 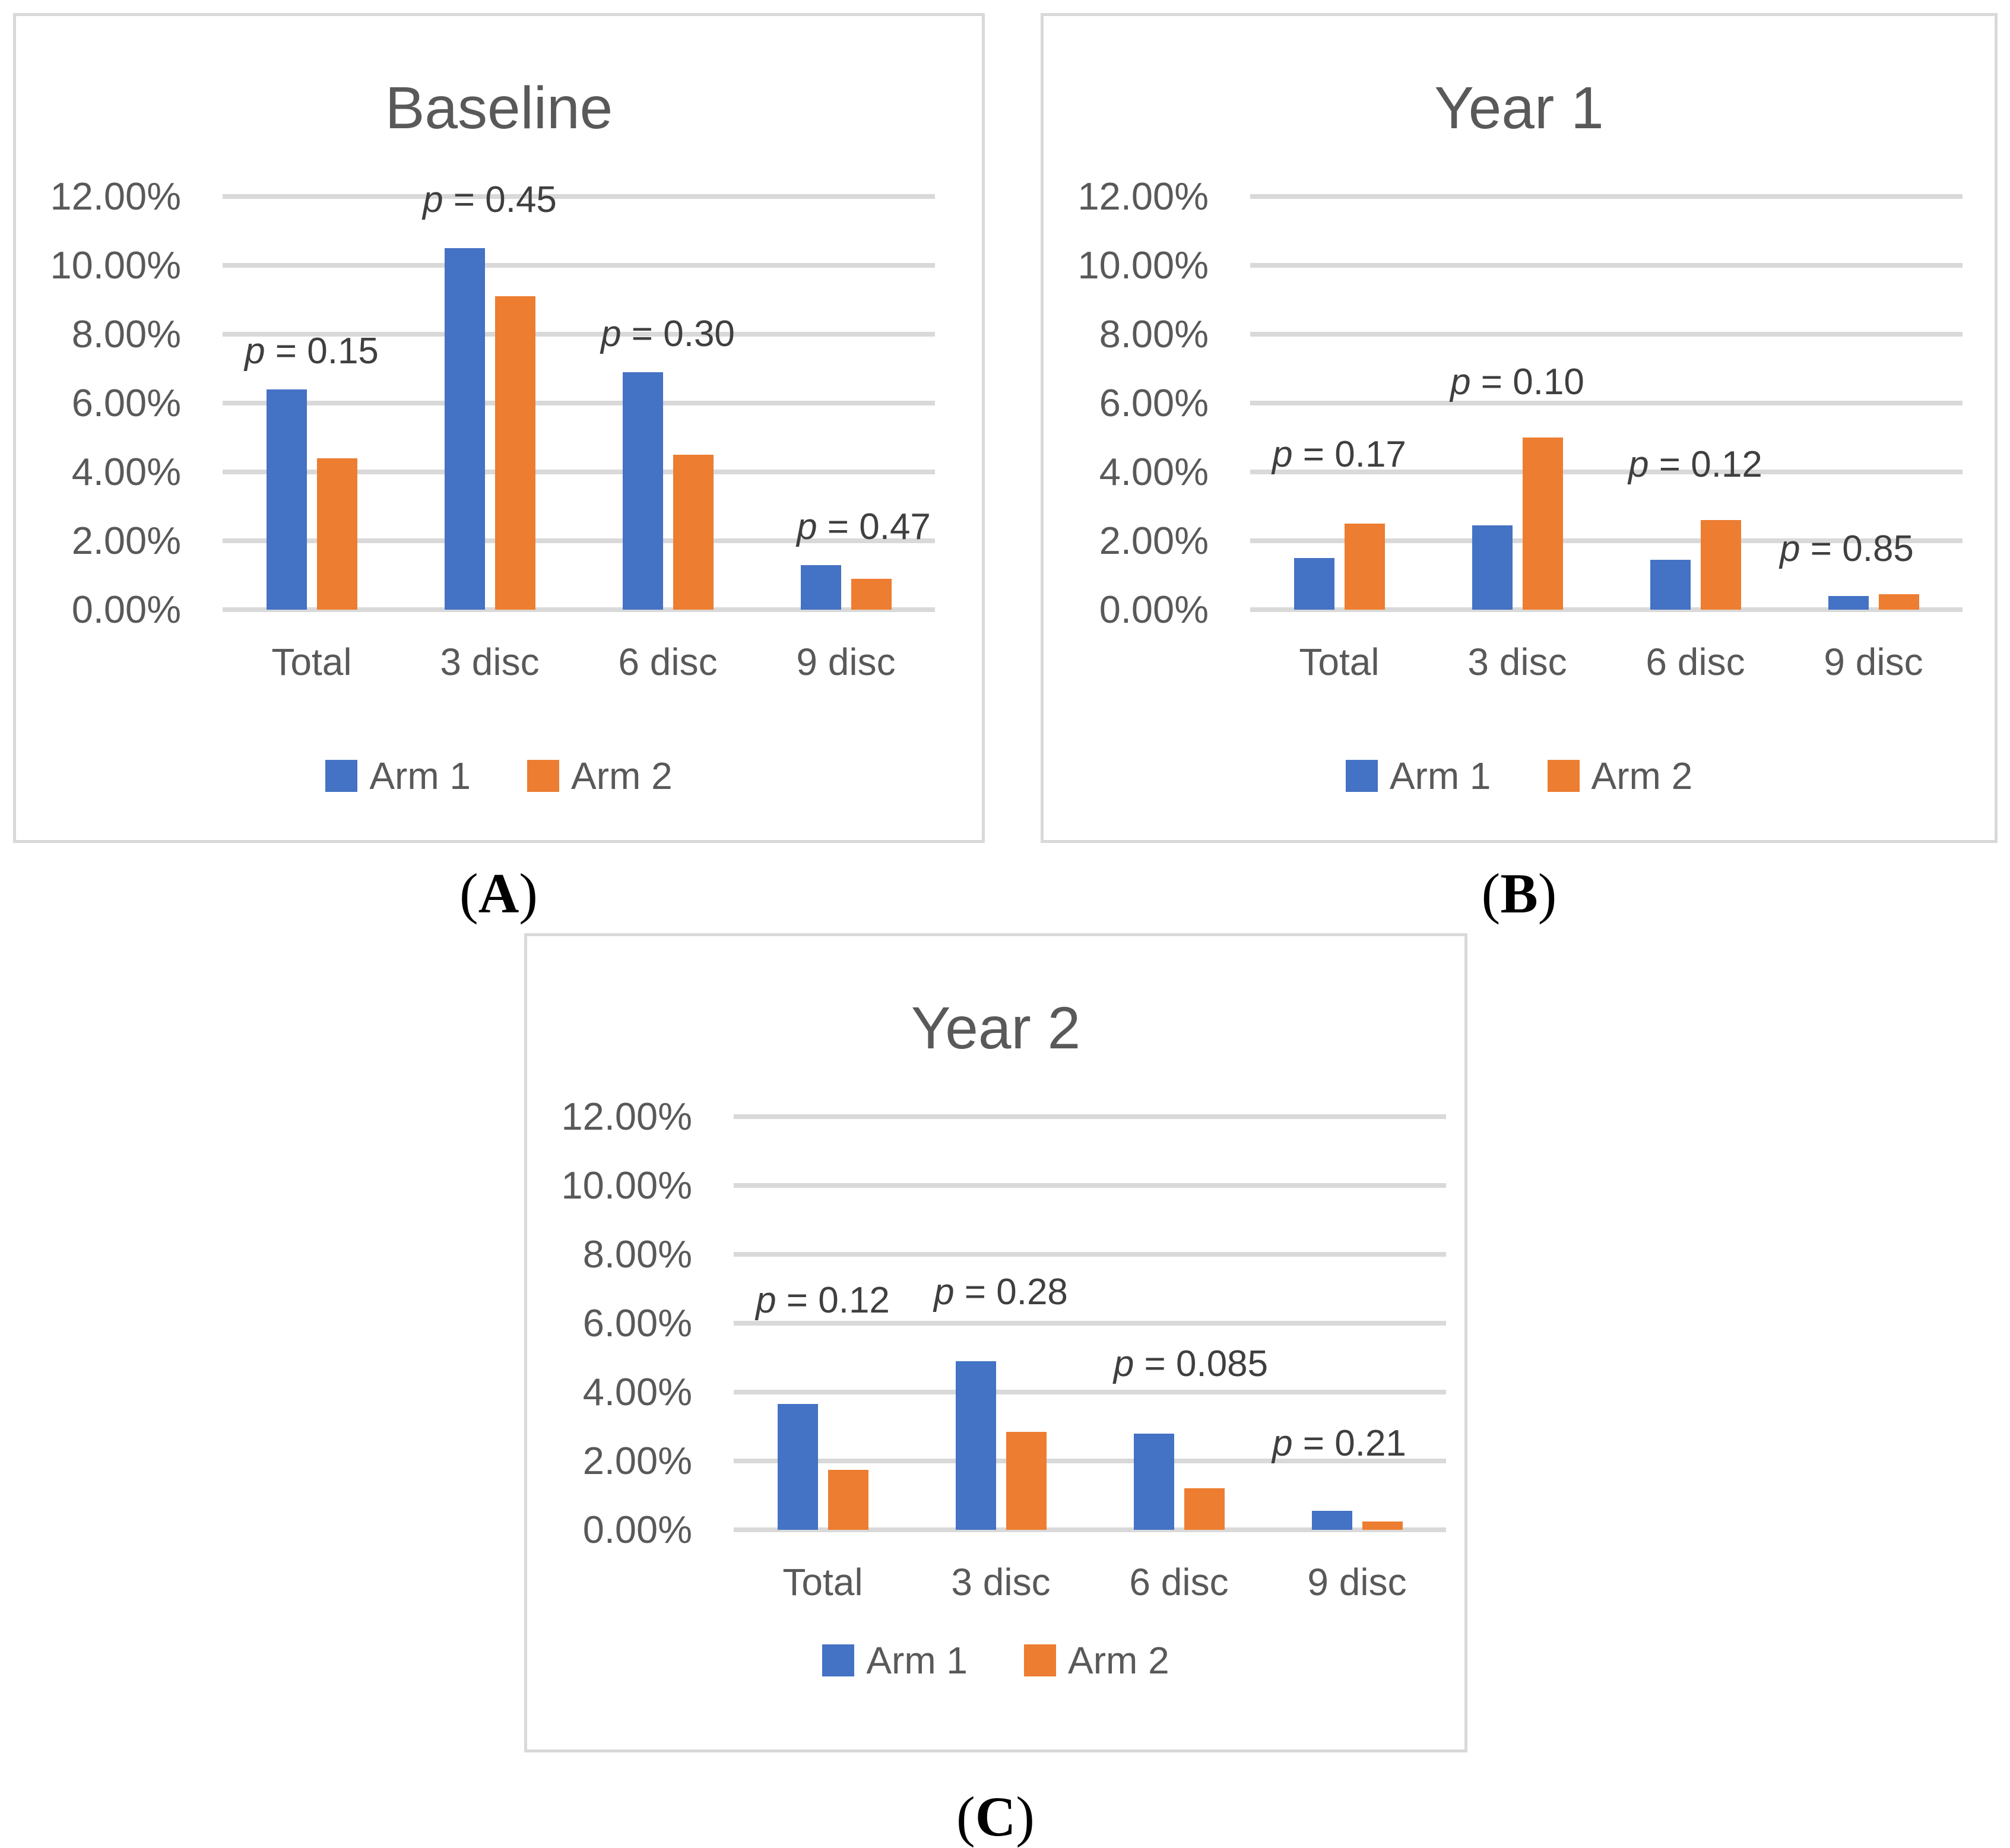 I want to click on legend-item-arm-1: Arm 1, so click(x=1418, y=776).